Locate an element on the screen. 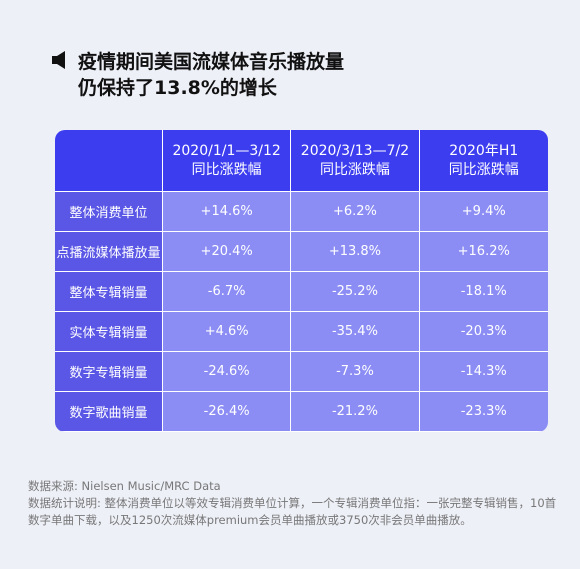  table-row: 整体专辑销量 -6.7% -25.2% -18.1% is located at coordinates (301, 292).